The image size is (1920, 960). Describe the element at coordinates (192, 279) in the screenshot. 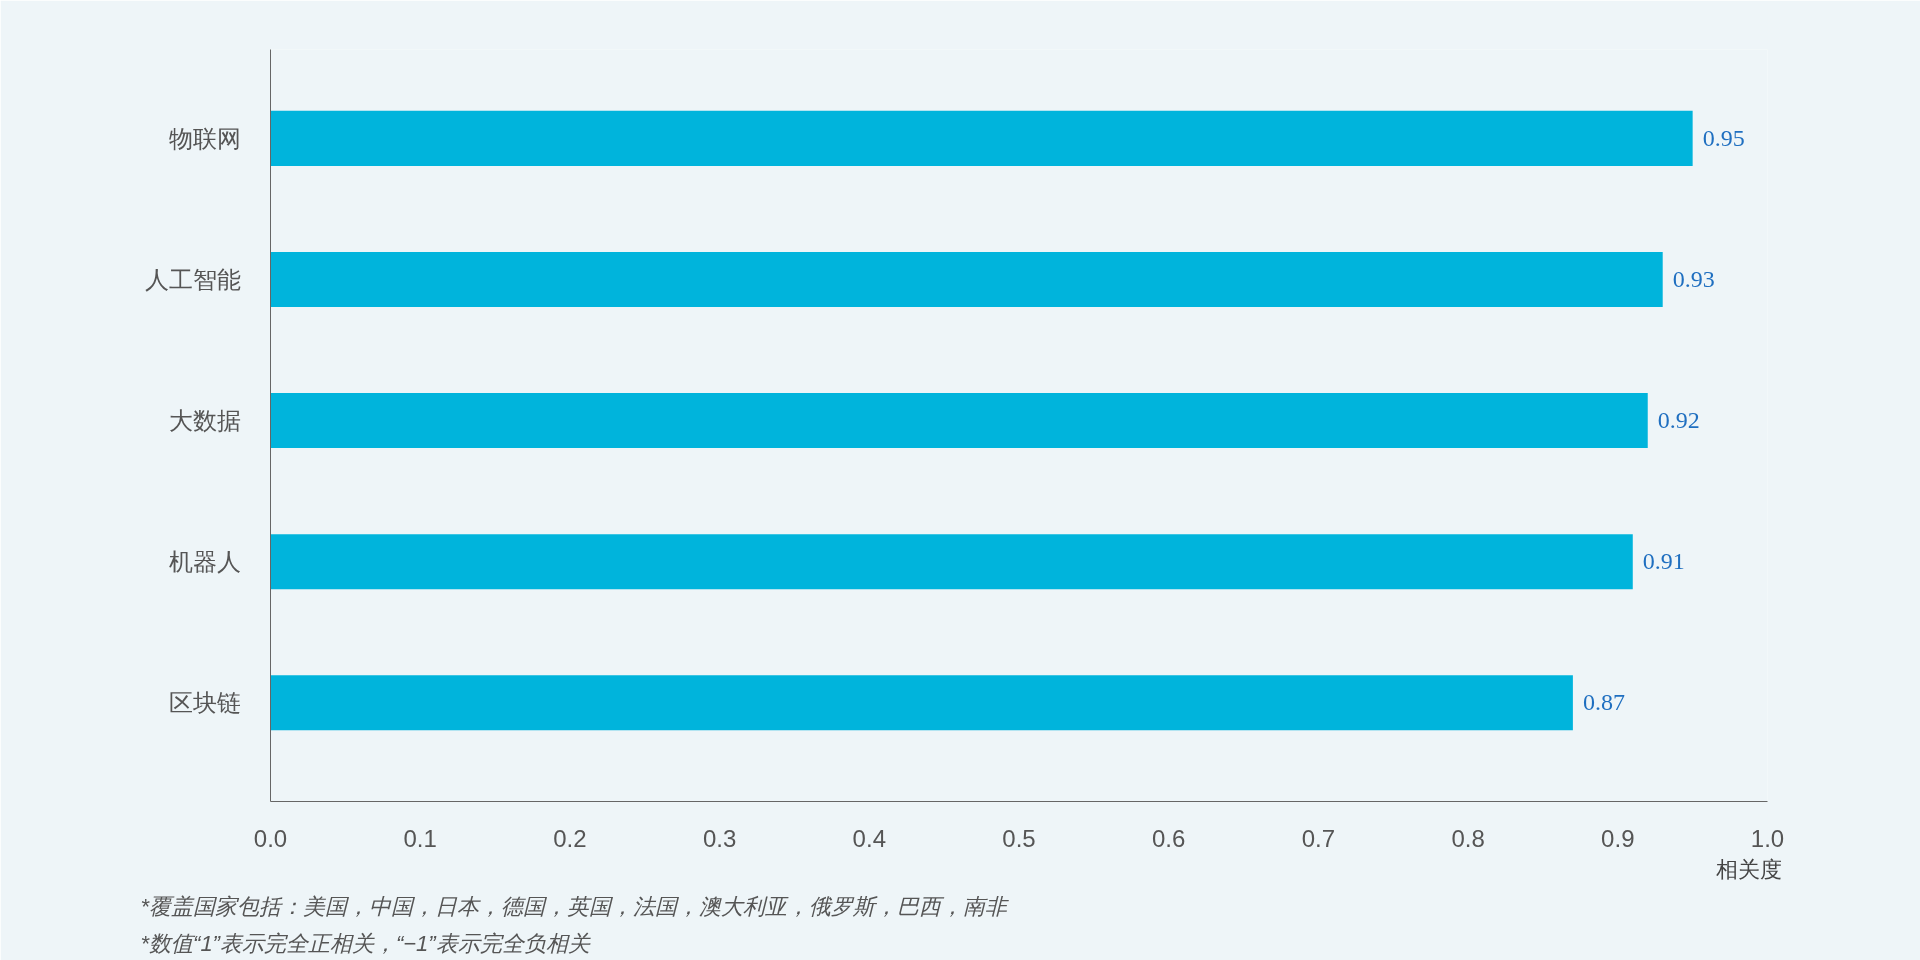

I see `y-tick-label: 人工智能` at that location.